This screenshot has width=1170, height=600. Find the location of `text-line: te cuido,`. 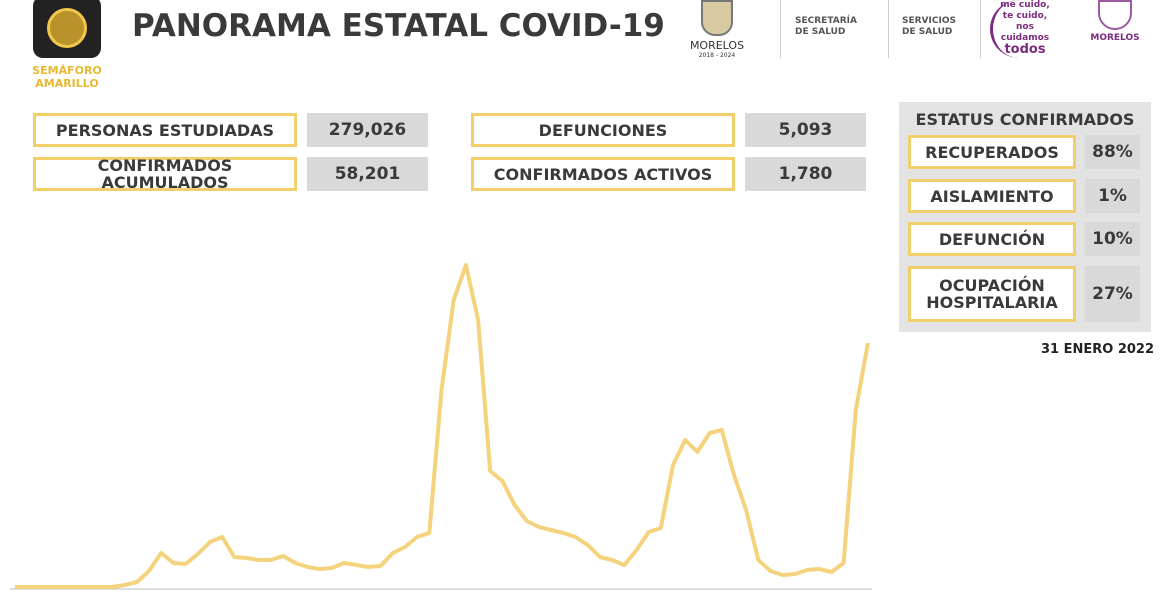

text-line: te cuido, is located at coordinates (1025, 16).